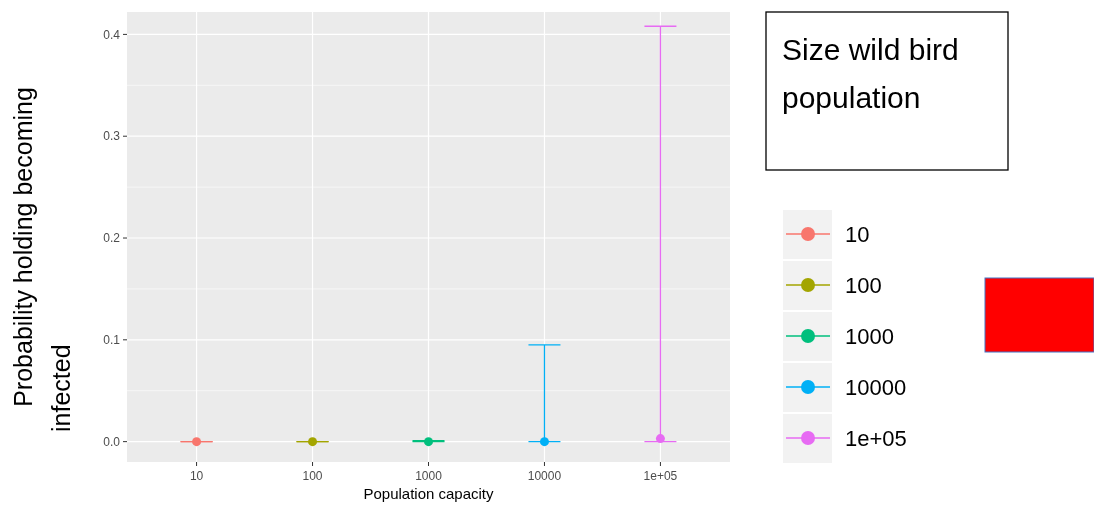  Describe the element at coordinates (870, 73) in the screenshot. I see `legend-title: Size wild bird population` at that location.